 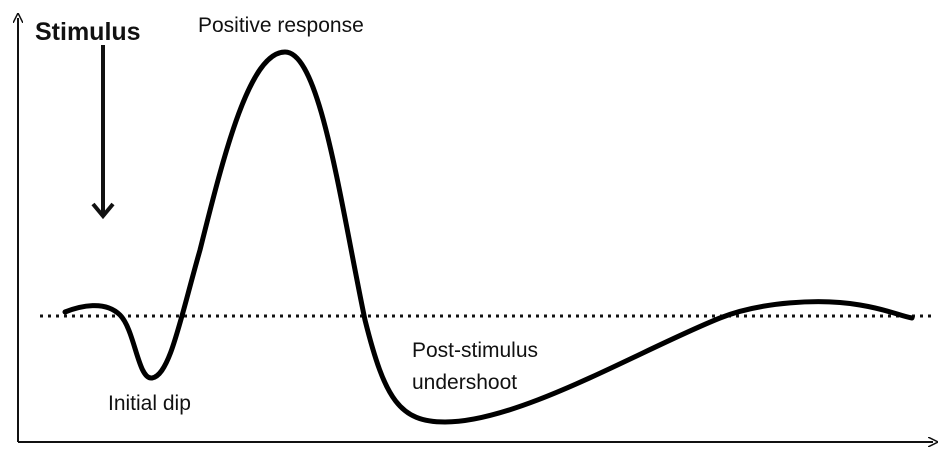 What do you see at coordinates (149, 403) in the screenshot?
I see `initial-dip-label: Initial dip` at bounding box center [149, 403].